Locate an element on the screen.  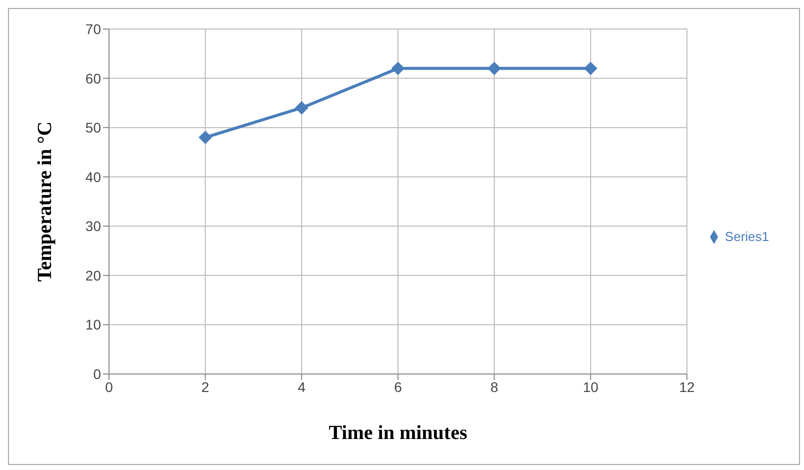
legend-label: Series1 is located at coordinates (746, 236).